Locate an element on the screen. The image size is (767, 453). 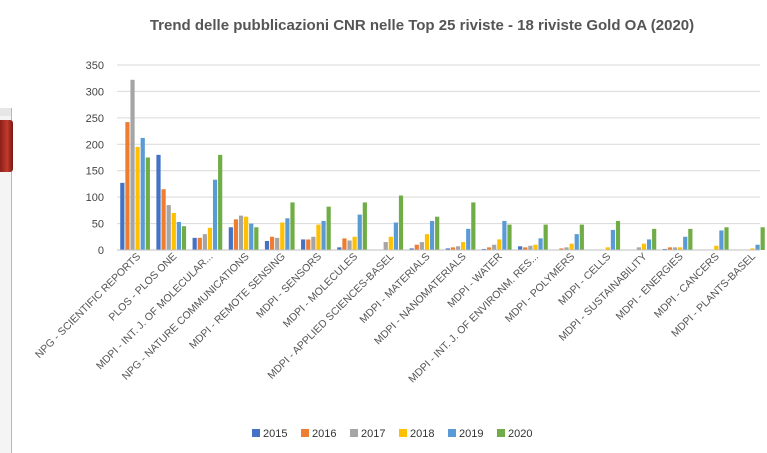
legend-label: 2015 is located at coordinates (275, 434).